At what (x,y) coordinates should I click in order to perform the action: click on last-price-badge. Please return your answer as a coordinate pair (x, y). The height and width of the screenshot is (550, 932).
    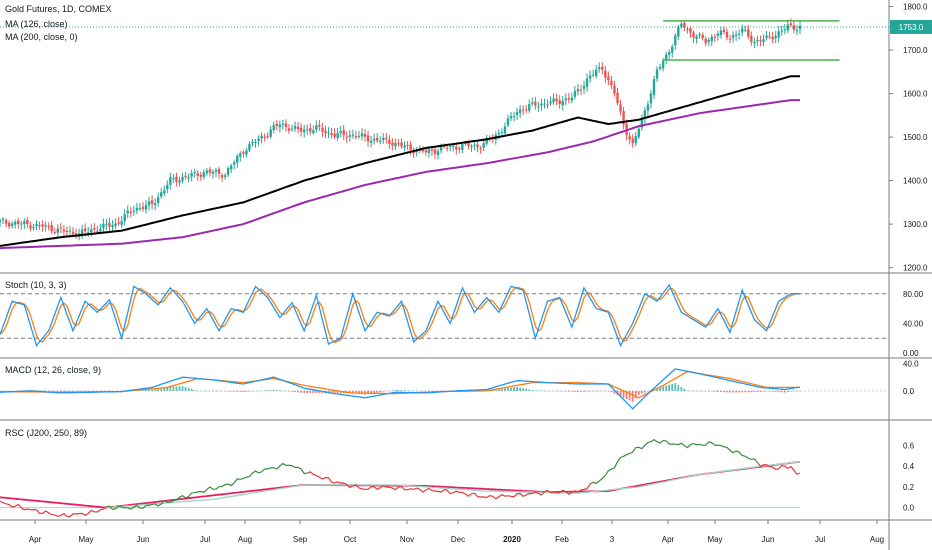
    Looking at the image, I should click on (911, 26).